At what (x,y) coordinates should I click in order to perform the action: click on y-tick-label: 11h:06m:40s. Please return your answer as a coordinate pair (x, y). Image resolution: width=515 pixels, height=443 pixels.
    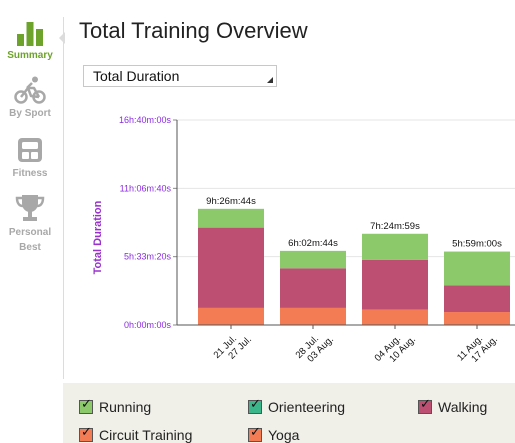
    Looking at the image, I should click on (146, 188).